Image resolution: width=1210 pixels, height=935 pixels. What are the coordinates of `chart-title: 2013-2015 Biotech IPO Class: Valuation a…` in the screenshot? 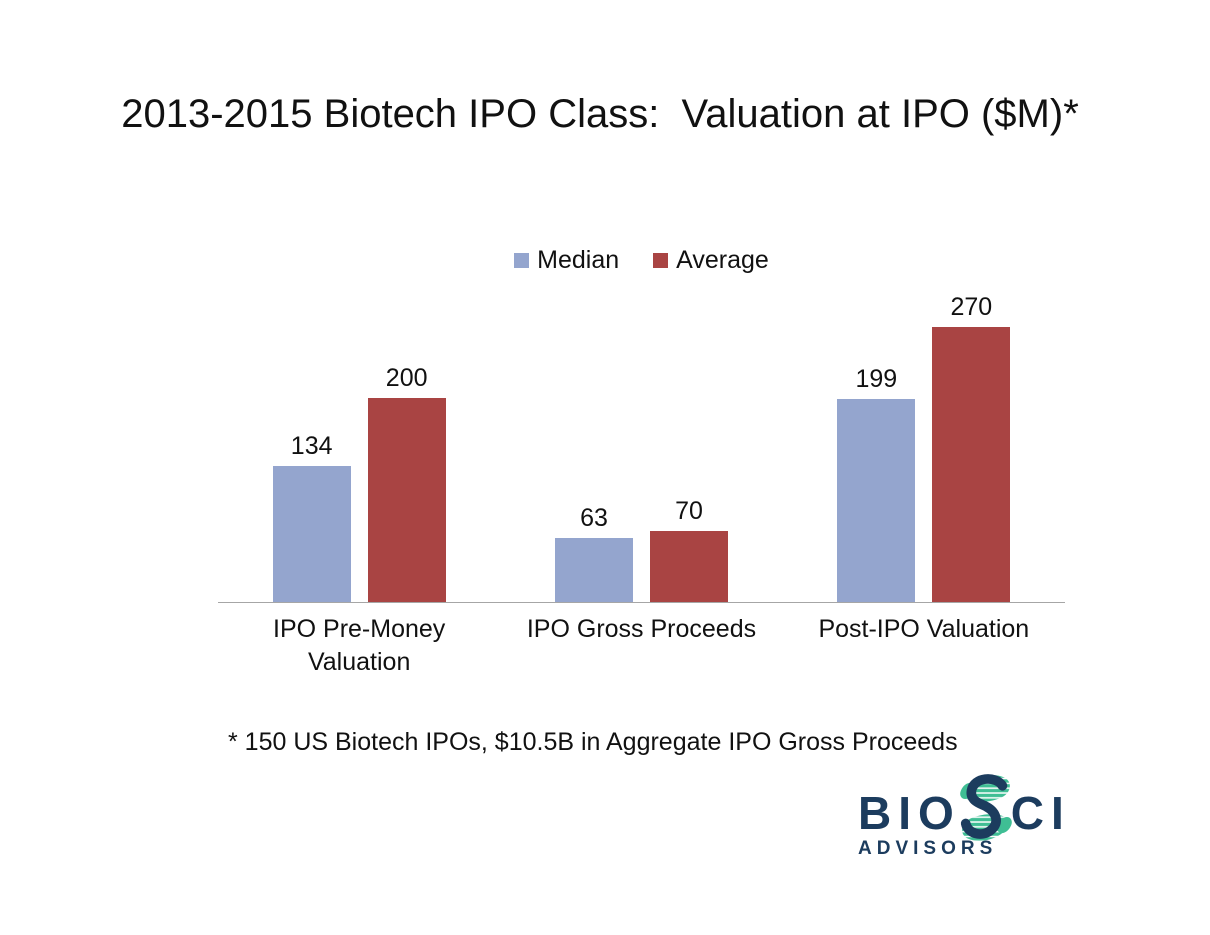 It's located at (600, 114).